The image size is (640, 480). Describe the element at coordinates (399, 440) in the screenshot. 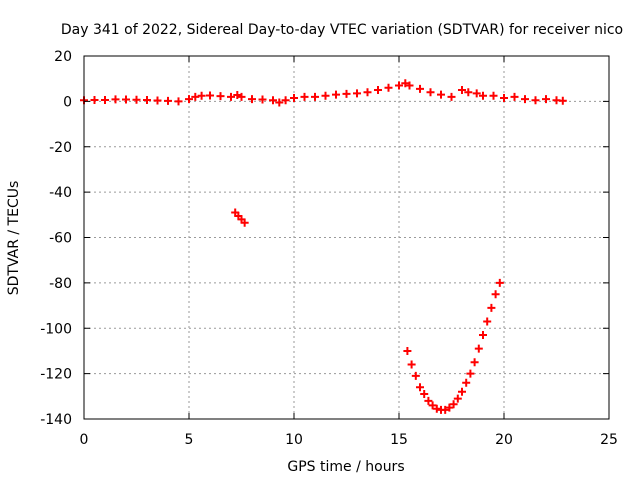

I see `x-tick-label: 15` at that location.